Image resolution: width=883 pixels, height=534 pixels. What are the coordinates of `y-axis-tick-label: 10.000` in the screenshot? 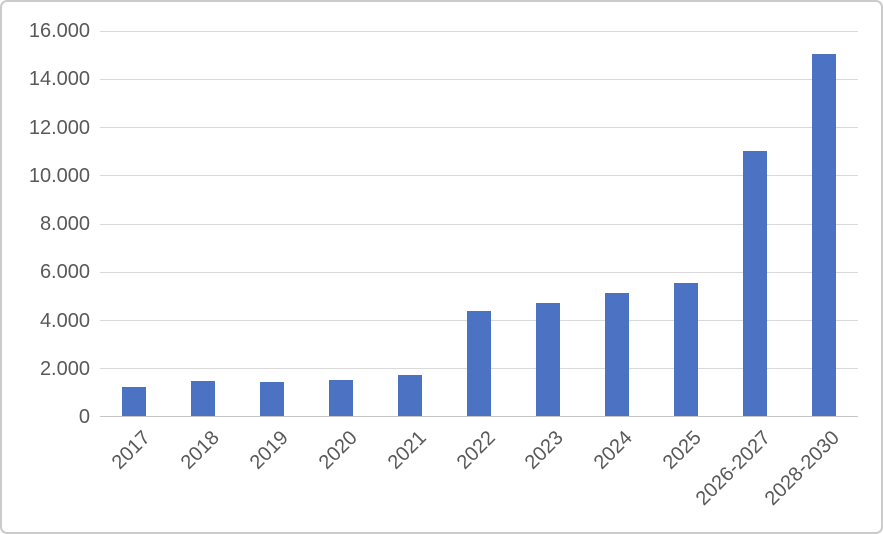 It's located at (59, 175).